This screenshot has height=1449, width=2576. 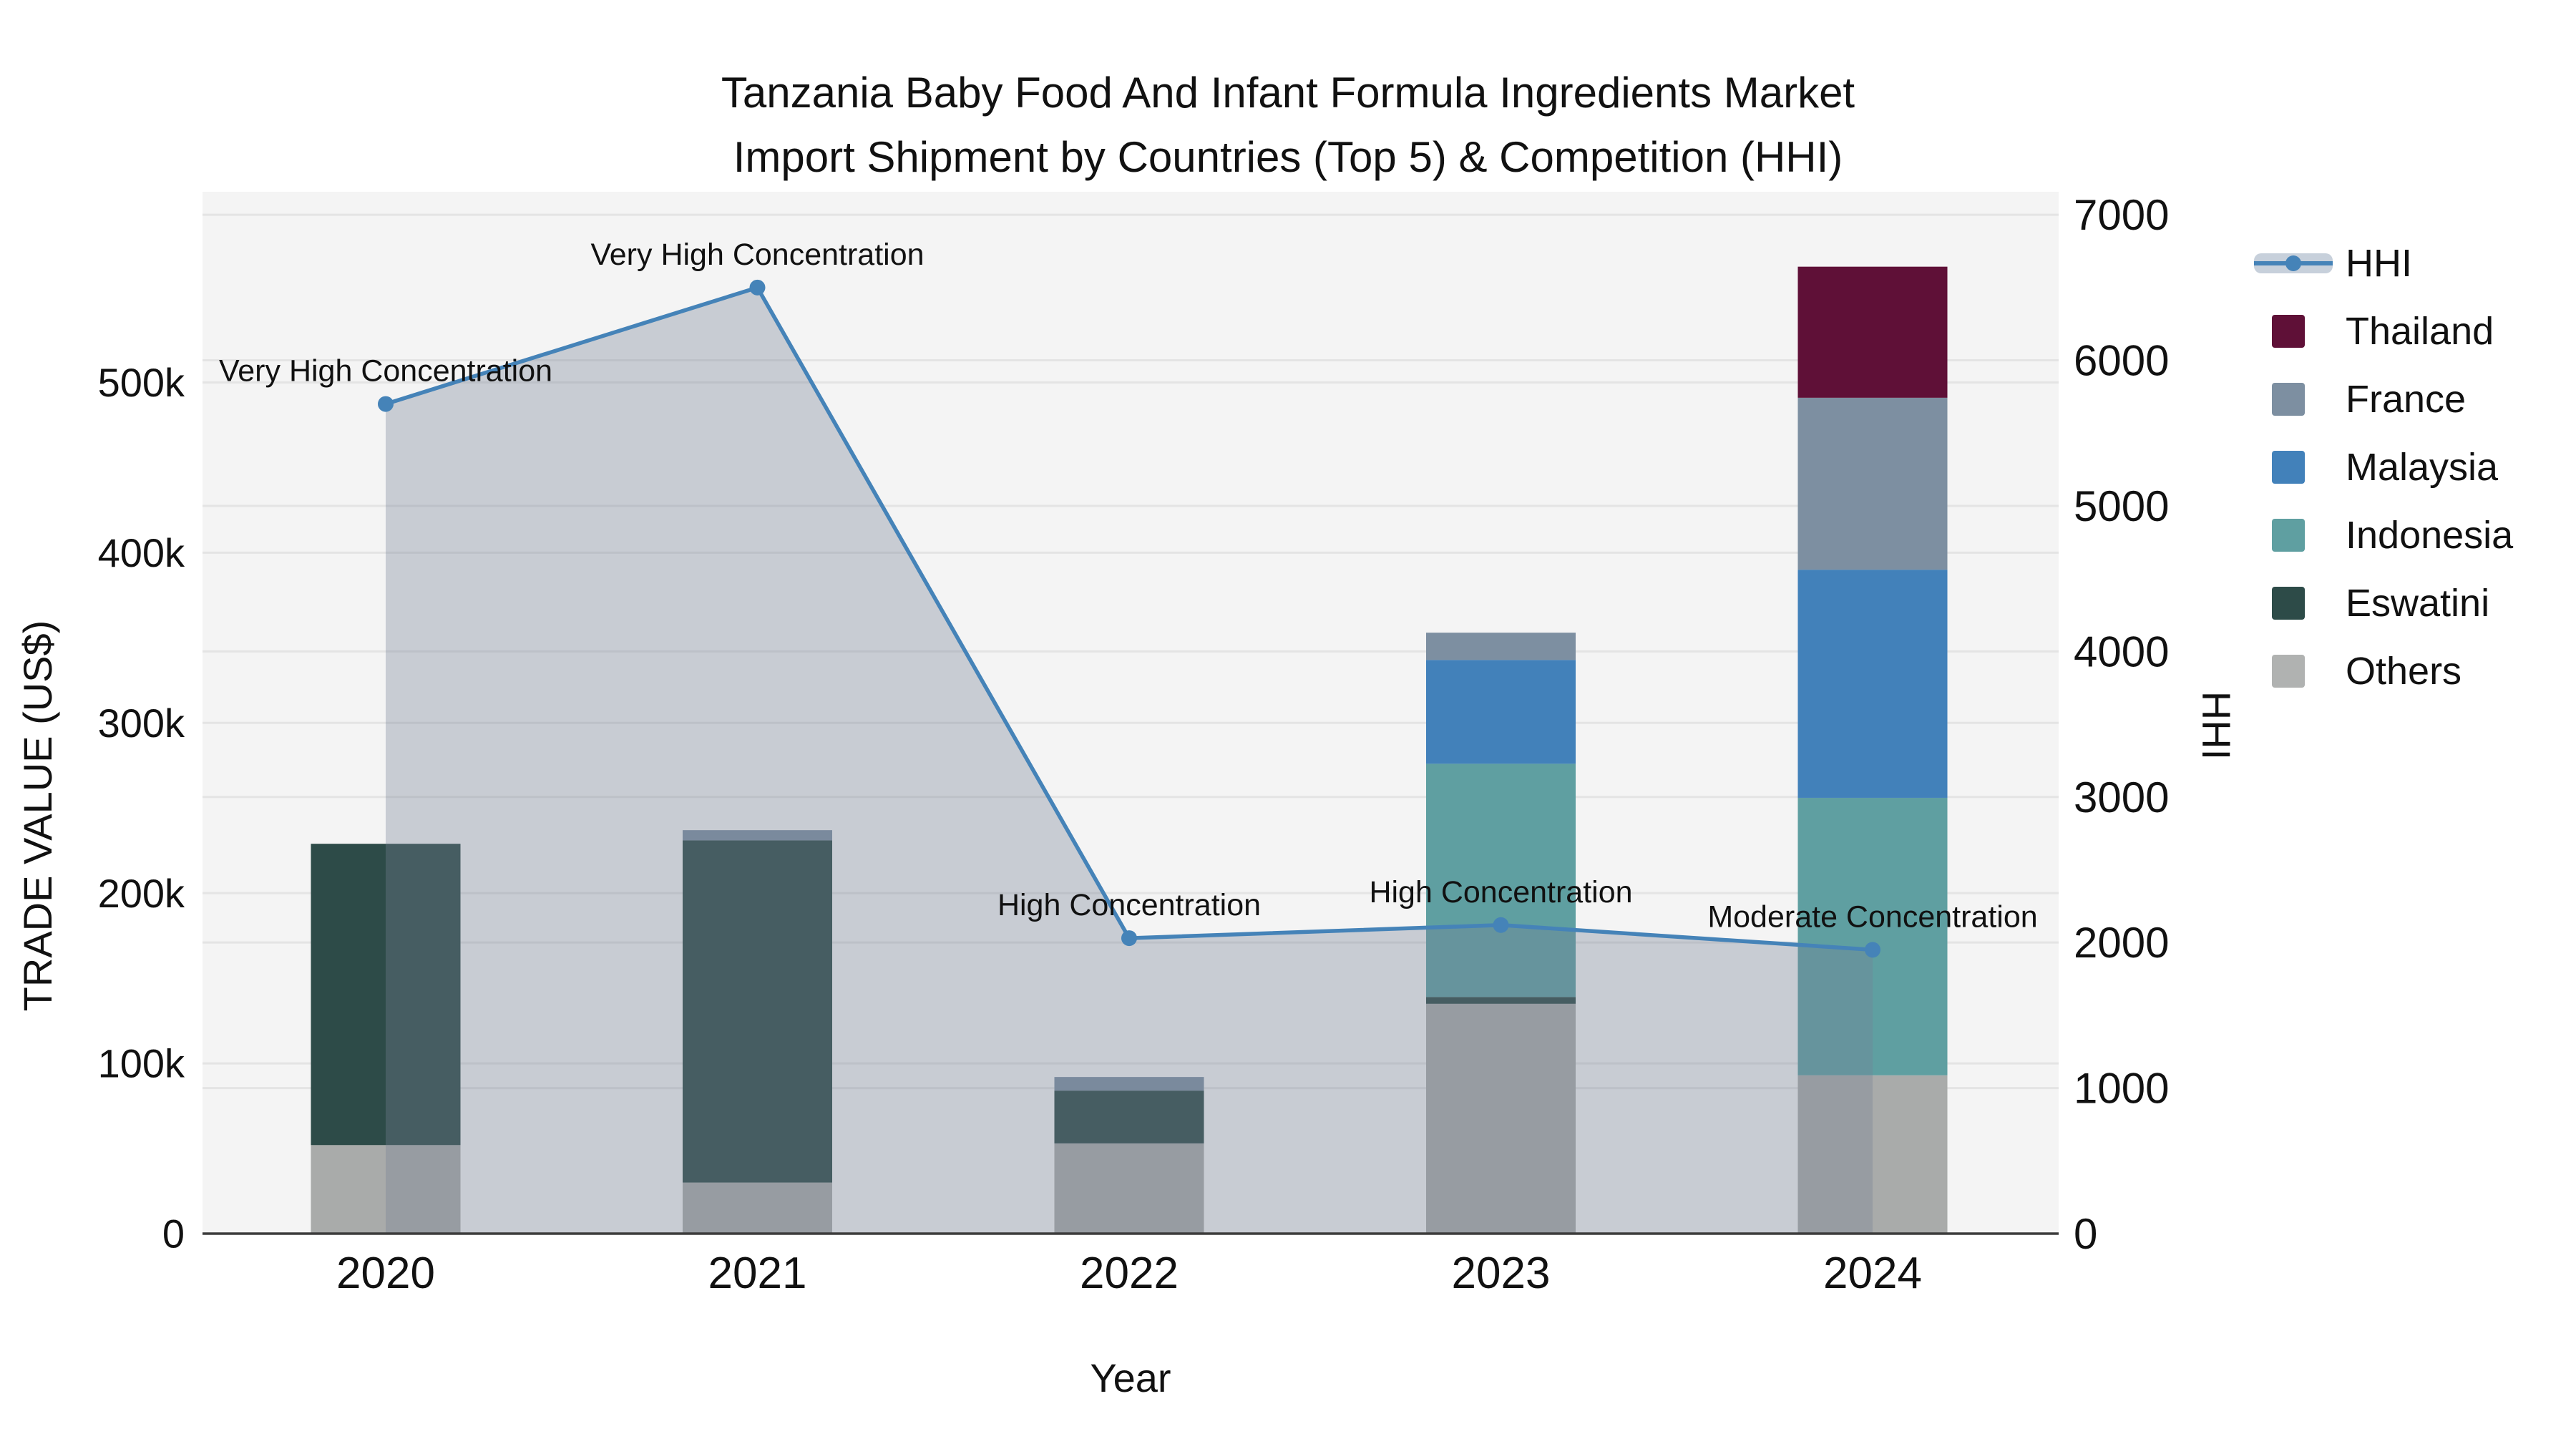 What do you see at coordinates (1872, 332) in the screenshot?
I see `bar-thailand-2024` at bounding box center [1872, 332].